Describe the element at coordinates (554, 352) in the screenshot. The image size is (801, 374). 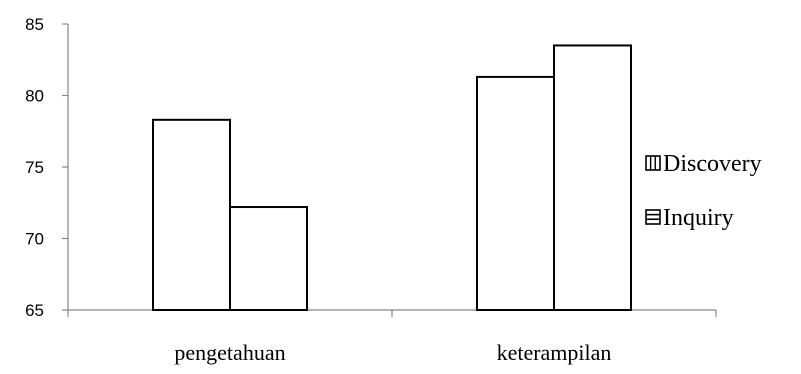
I see `category-label: keterampilan` at that location.